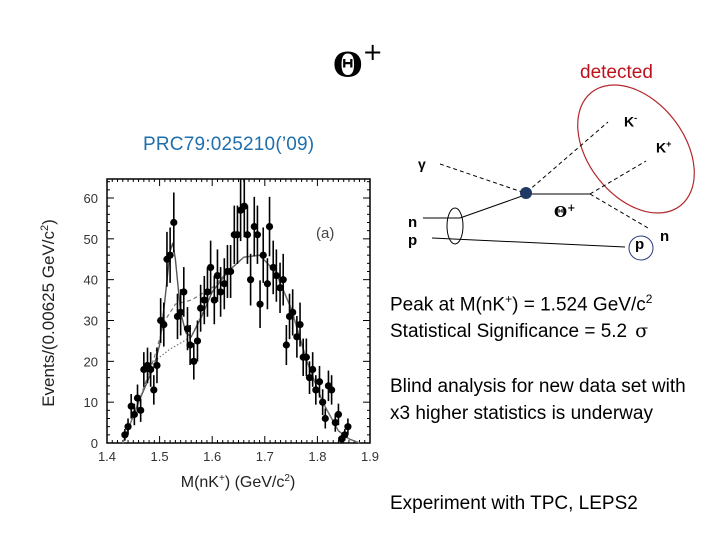 The image size is (720, 540). What do you see at coordinates (519, 331) in the screenshot?
I see `significance-text: Statistical Significance = 5.2 σ` at bounding box center [519, 331].